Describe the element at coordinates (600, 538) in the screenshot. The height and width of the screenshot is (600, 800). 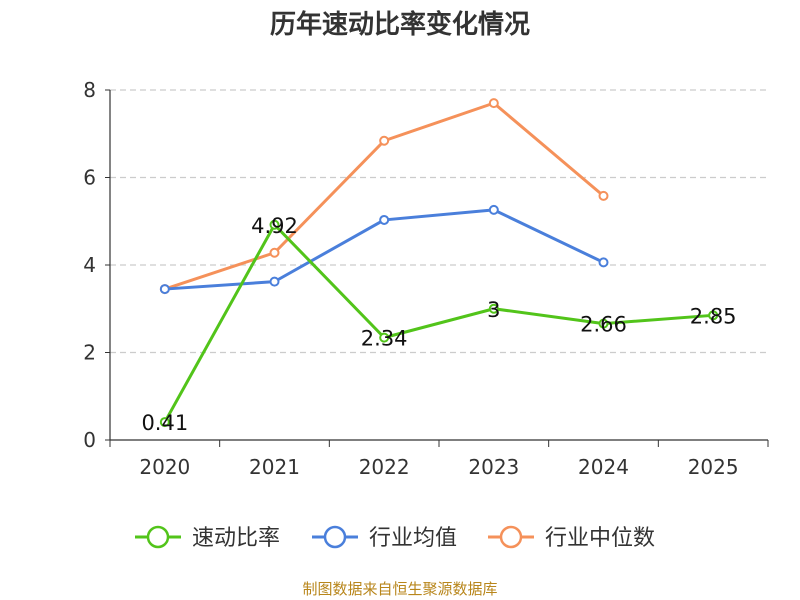
I see `legend-label: 行业中位数` at that location.